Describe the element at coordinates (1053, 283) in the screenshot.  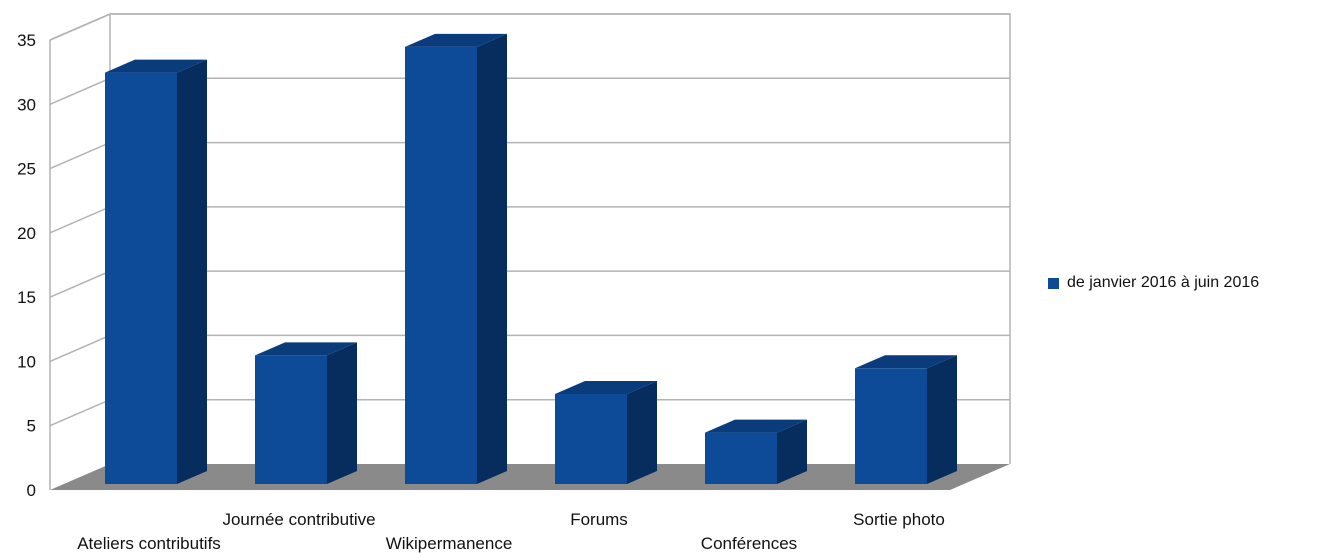
I see `legend-swatch` at that location.